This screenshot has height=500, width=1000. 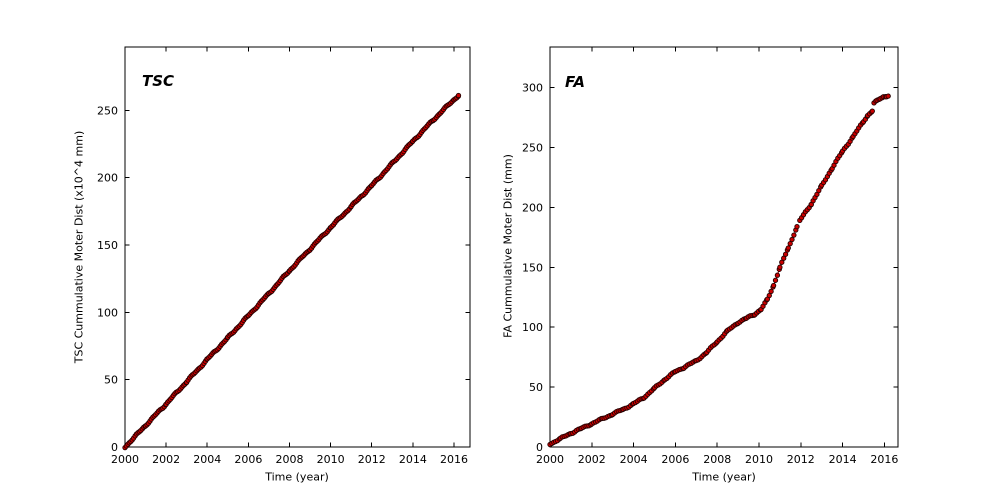 What do you see at coordinates (158, 81) in the screenshot?
I see `tsc-plot-title: TSC` at bounding box center [158, 81].